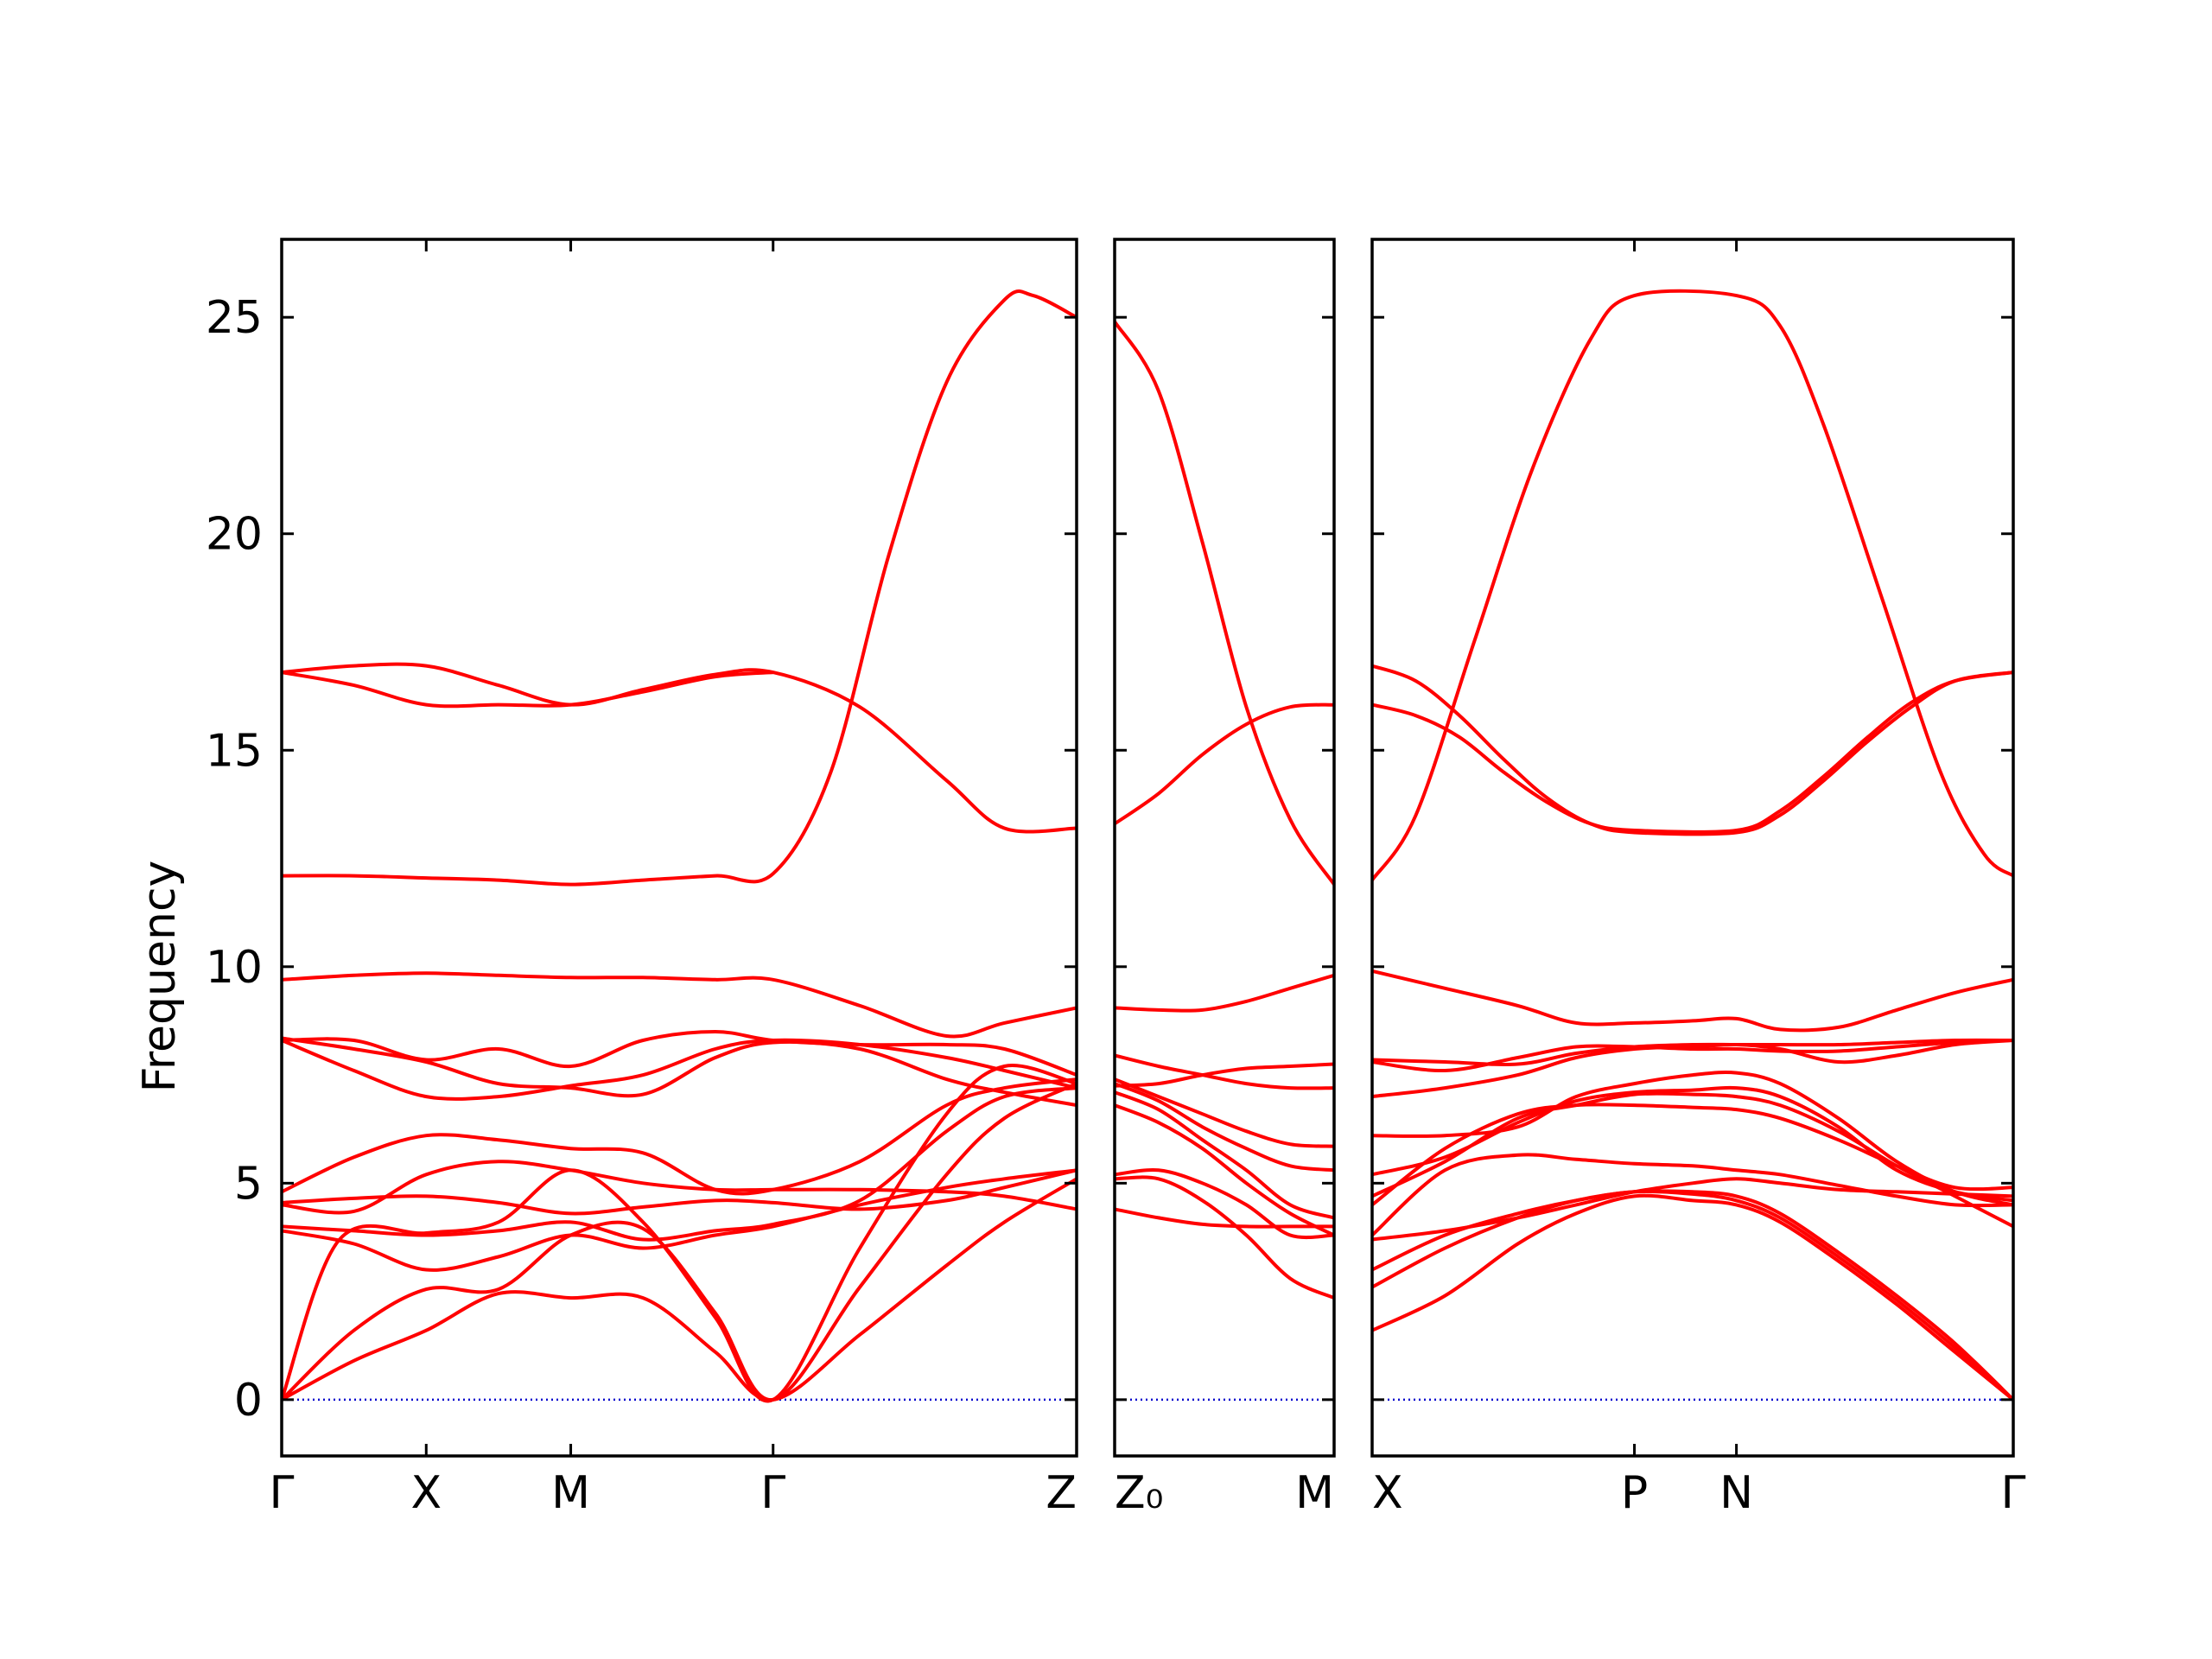 This screenshot has height=1659, width=2212. I want to click on x-tick-label: N, so click(1736, 1493).